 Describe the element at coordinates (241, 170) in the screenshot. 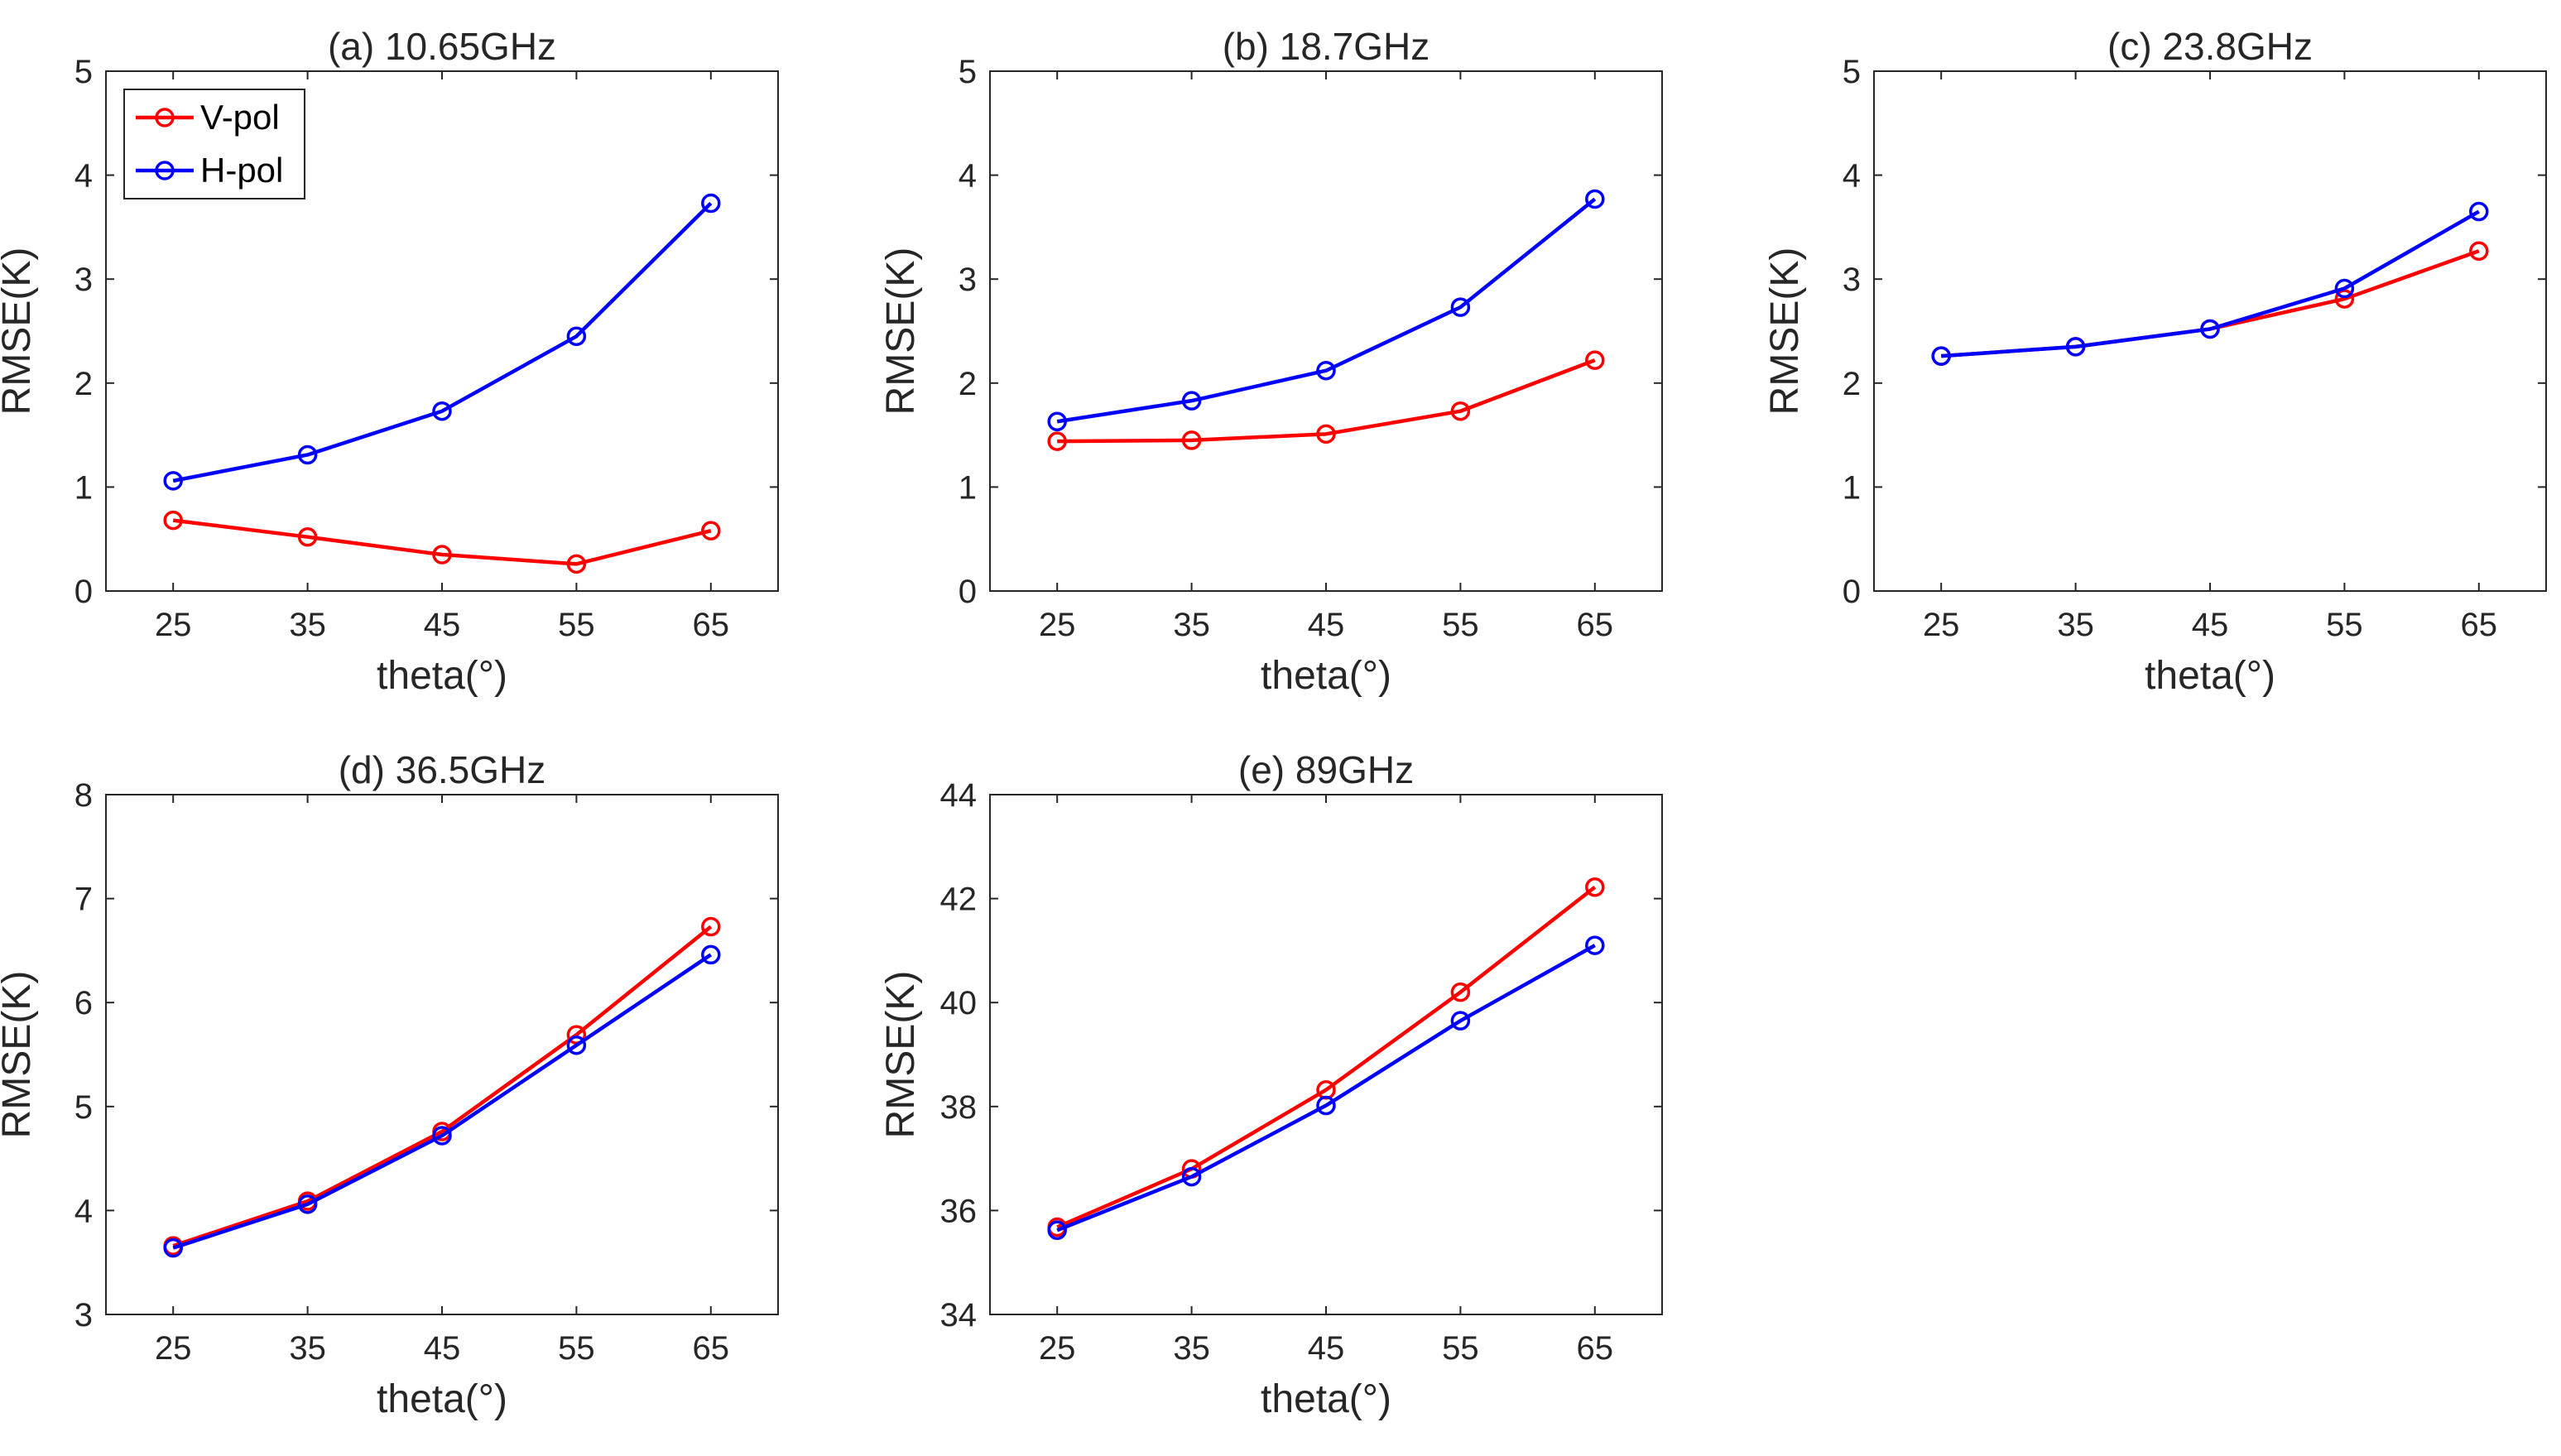

I see `legend-entry-label: H-pol` at that location.